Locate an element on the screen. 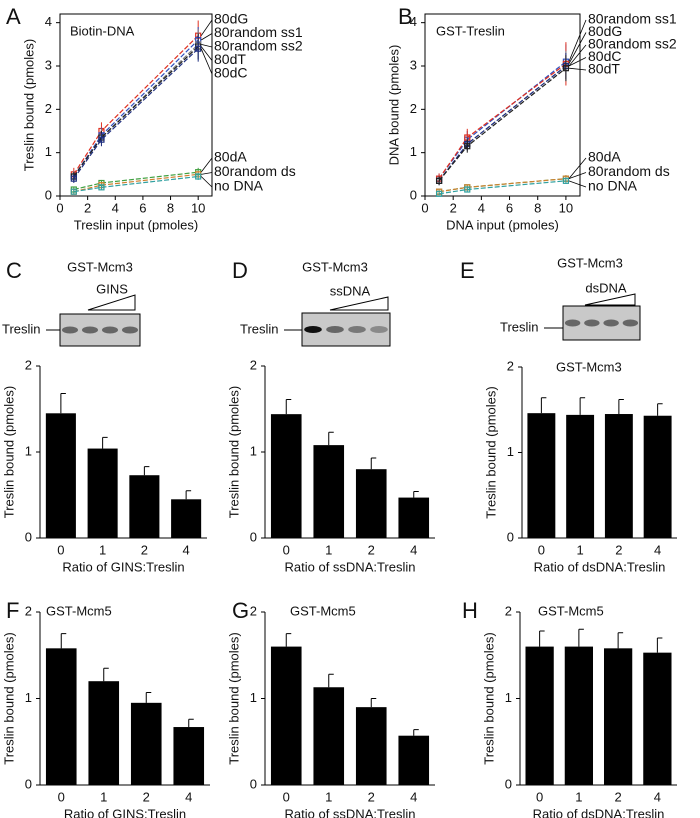  x-axis-label: Ratio of GINS:Treslin is located at coordinates (125, 812).